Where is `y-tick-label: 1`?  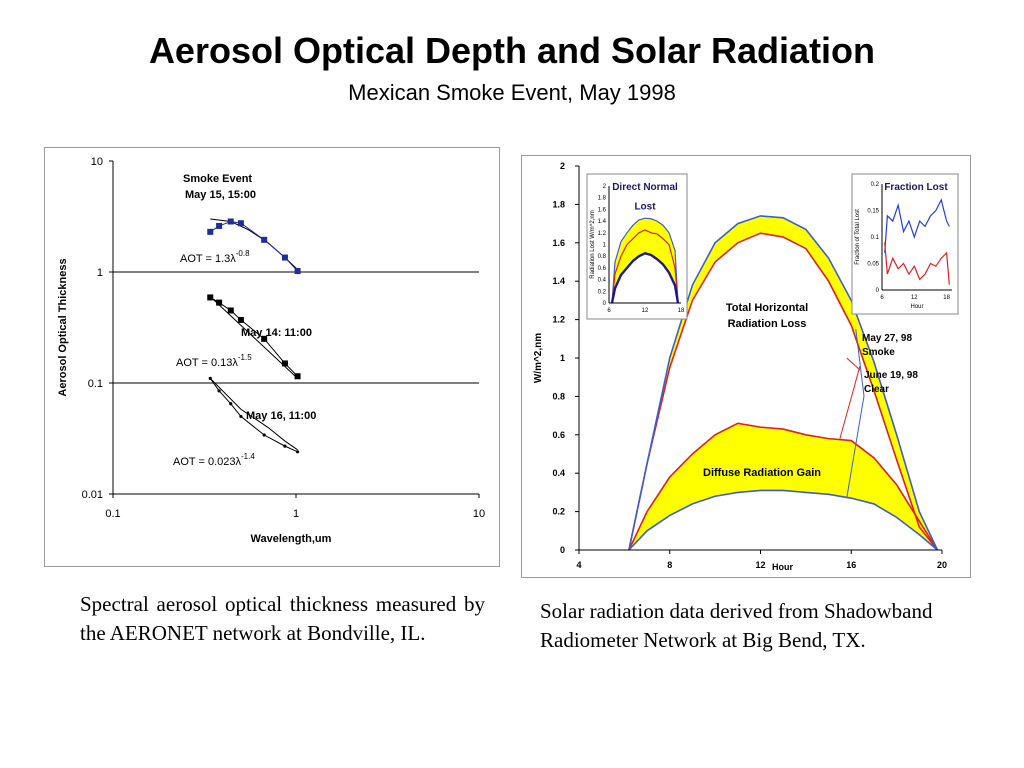 y-tick-label: 1 is located at coordinates (100, 273).